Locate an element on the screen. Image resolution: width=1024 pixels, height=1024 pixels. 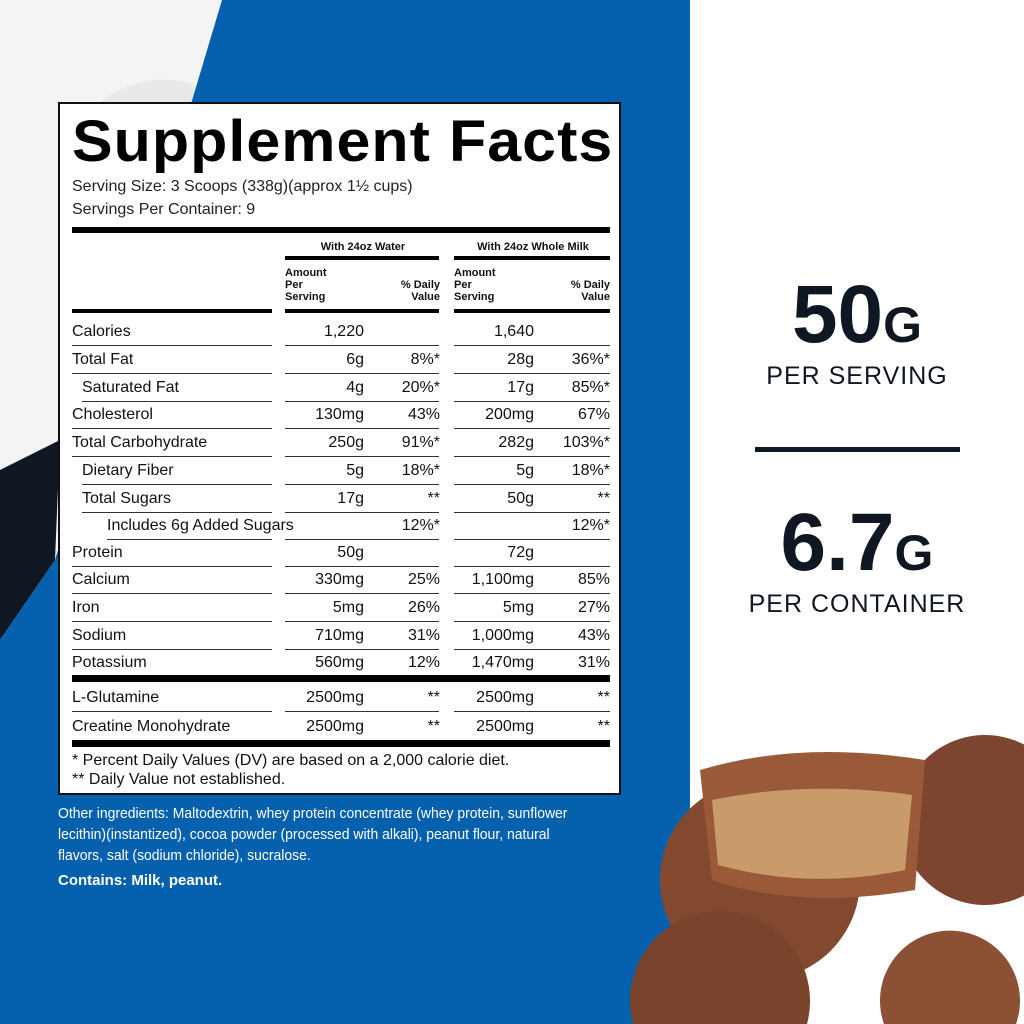
nutrient-row: Total Fat 6g 8%* 28g 36%* is located at coordinates (341, 360).